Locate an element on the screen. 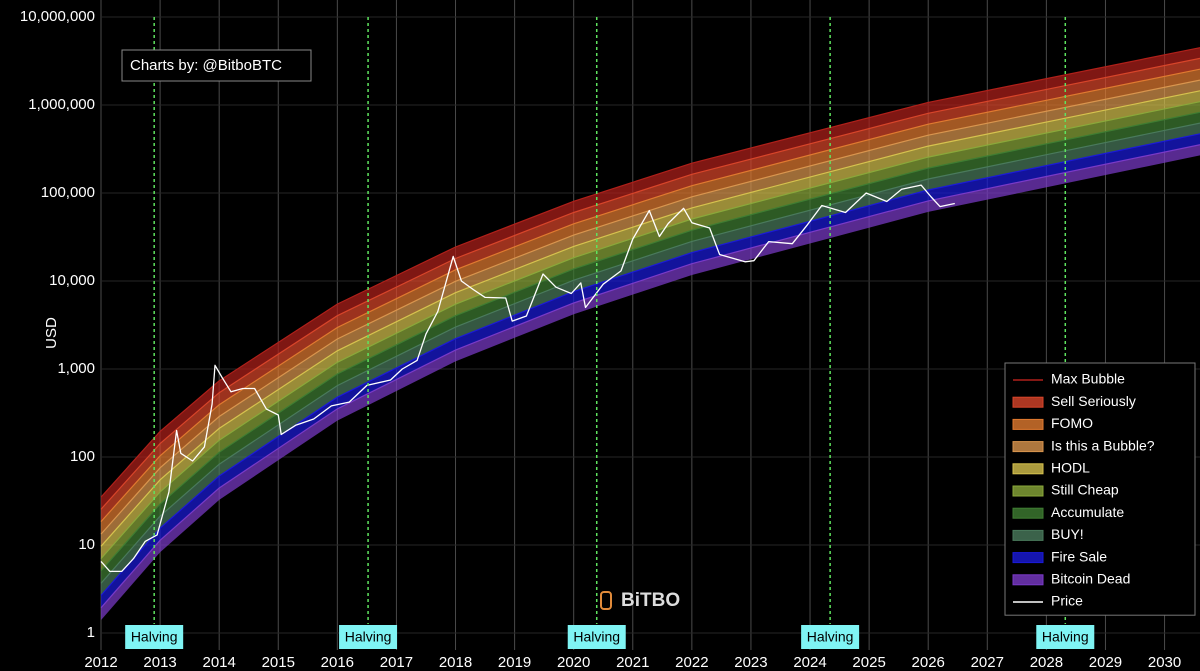  y-tick-label: 1 is located at coordinates (91, 632).